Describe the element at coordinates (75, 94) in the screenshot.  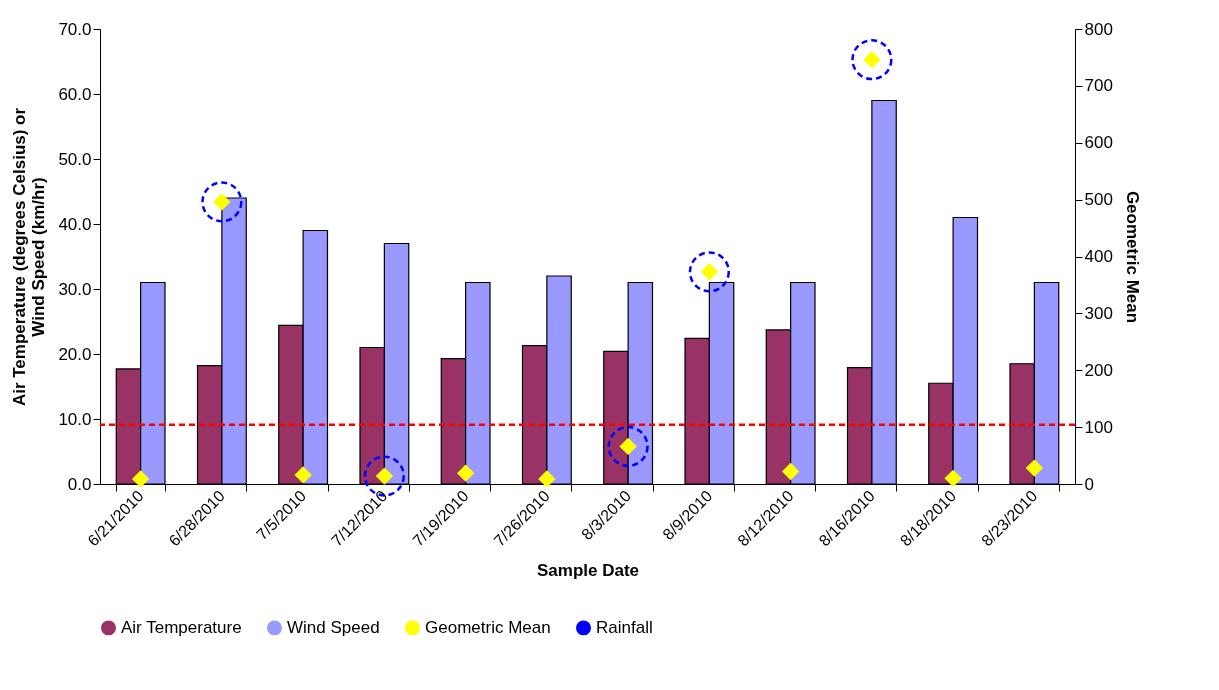
I see `y-tick-label: 60.0` at that location.